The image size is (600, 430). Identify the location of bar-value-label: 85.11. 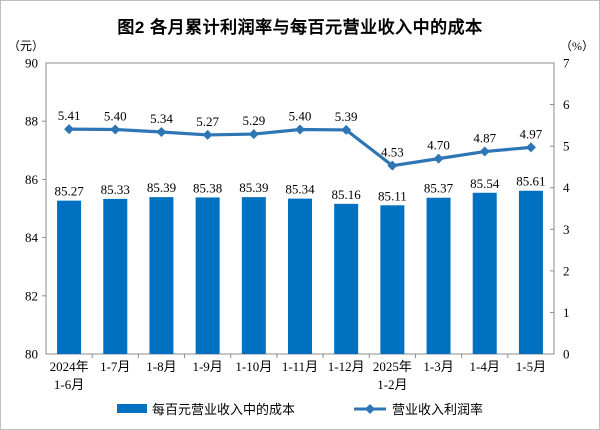
(392, 195).